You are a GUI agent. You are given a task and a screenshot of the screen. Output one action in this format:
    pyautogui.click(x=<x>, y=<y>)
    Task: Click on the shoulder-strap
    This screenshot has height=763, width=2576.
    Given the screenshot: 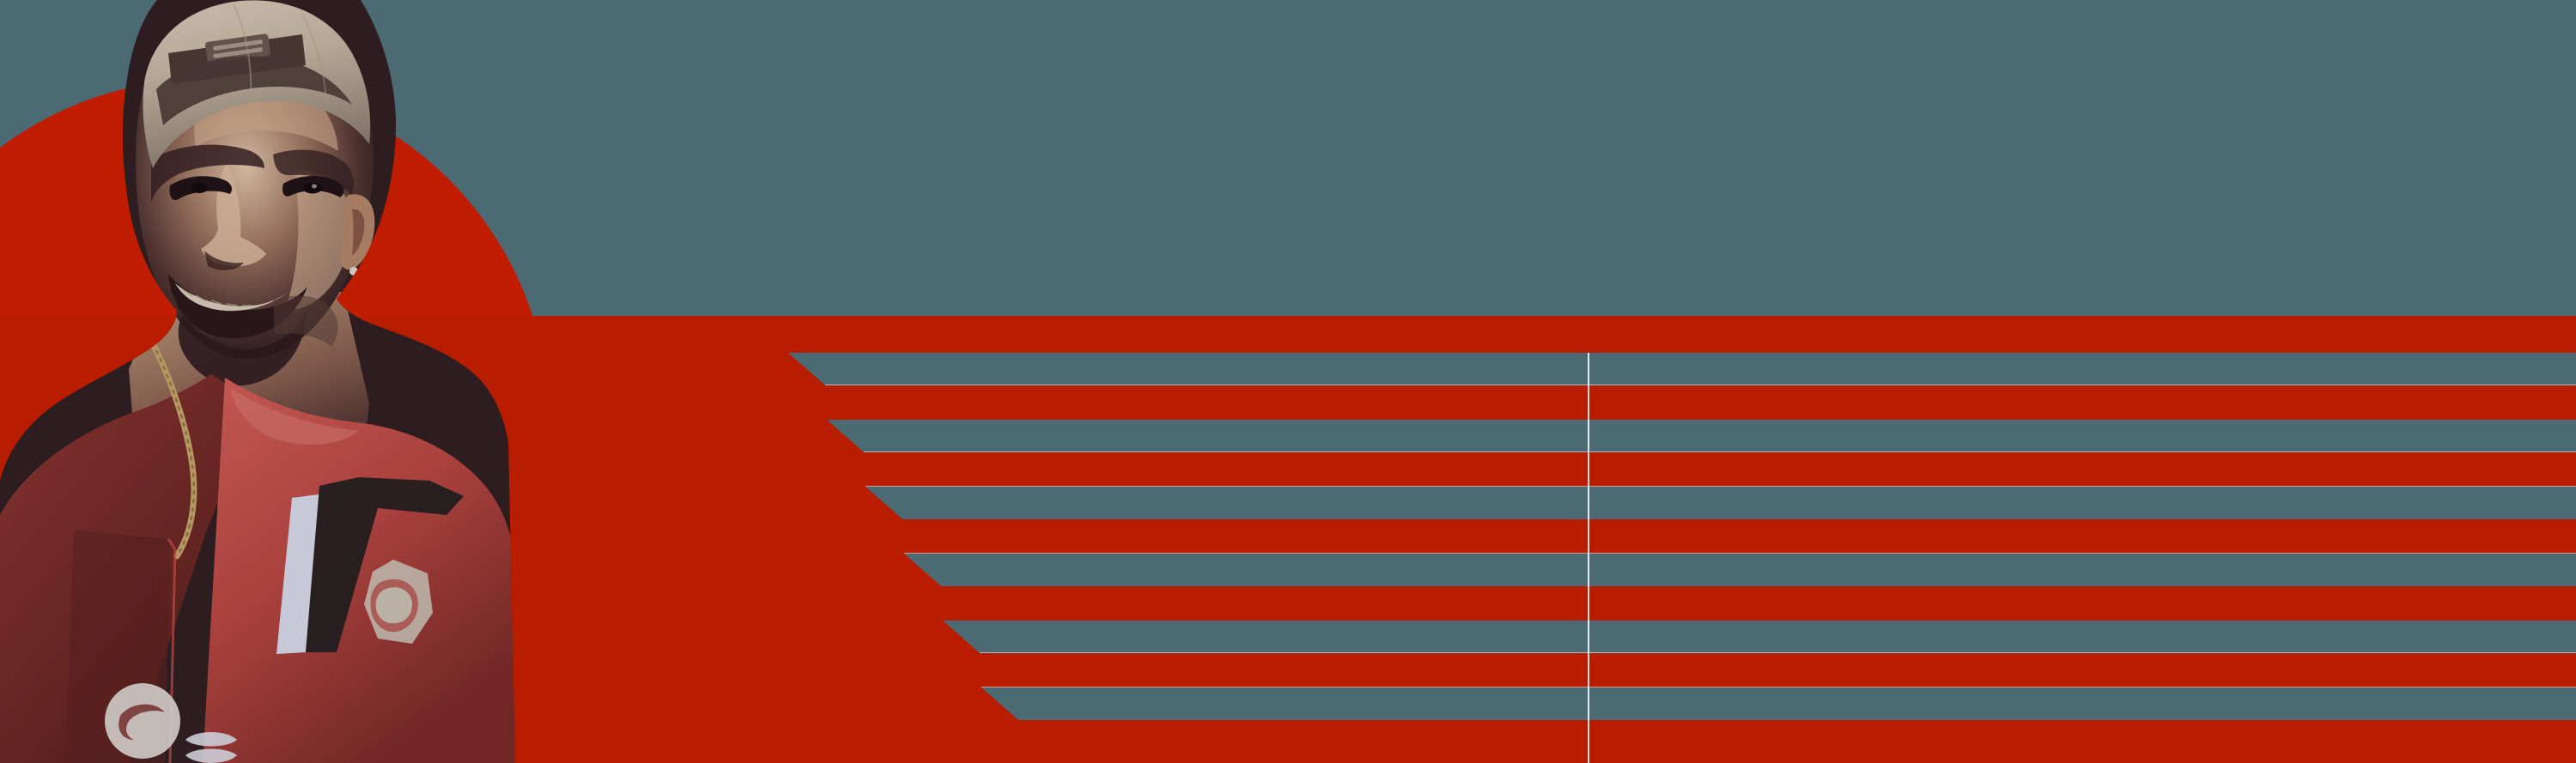 What is the action you would take?
    pyautogui.click(x=385, y=564)
    